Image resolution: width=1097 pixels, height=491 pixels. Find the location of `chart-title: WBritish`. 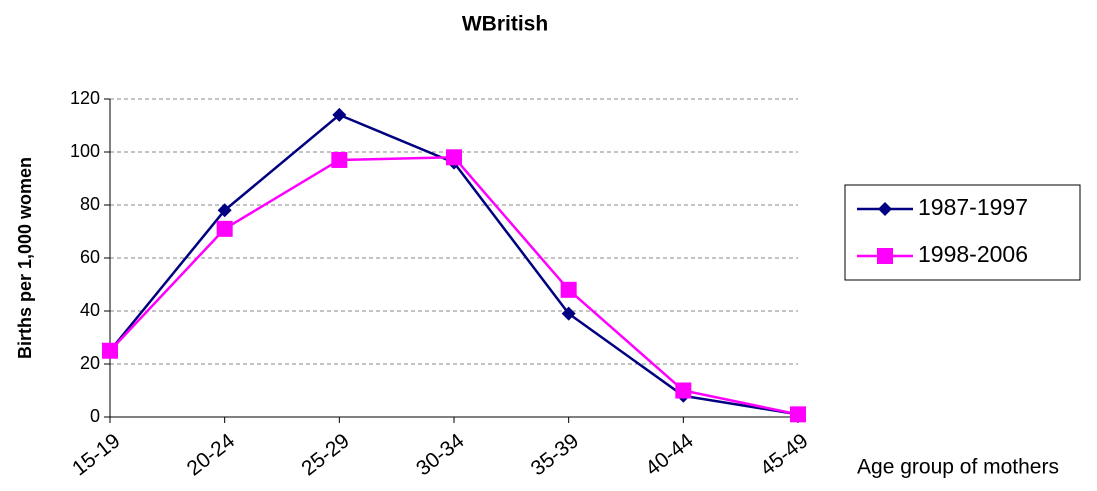

chart-title: WBritish is located at coordinates (505, 24).